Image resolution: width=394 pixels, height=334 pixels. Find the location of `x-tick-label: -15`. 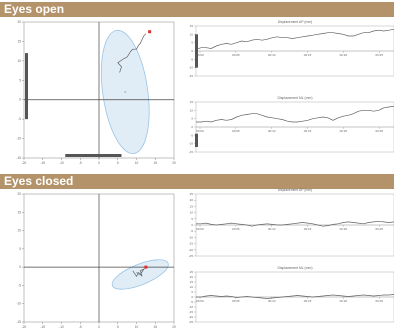

x-tick-label: -15 is located at coordinates (42, 163).